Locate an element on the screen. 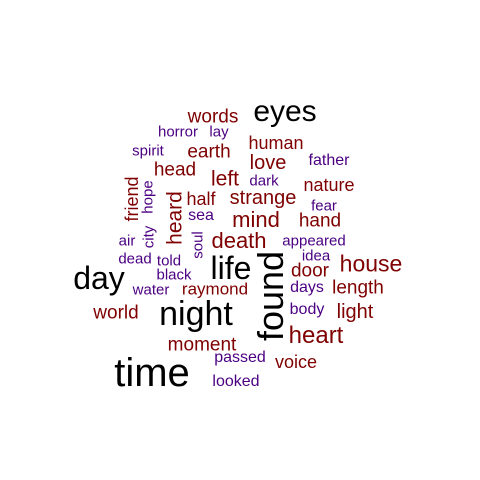 The image size is (480, 480). cloud-word-night: night is located at coordinates (196, 314).